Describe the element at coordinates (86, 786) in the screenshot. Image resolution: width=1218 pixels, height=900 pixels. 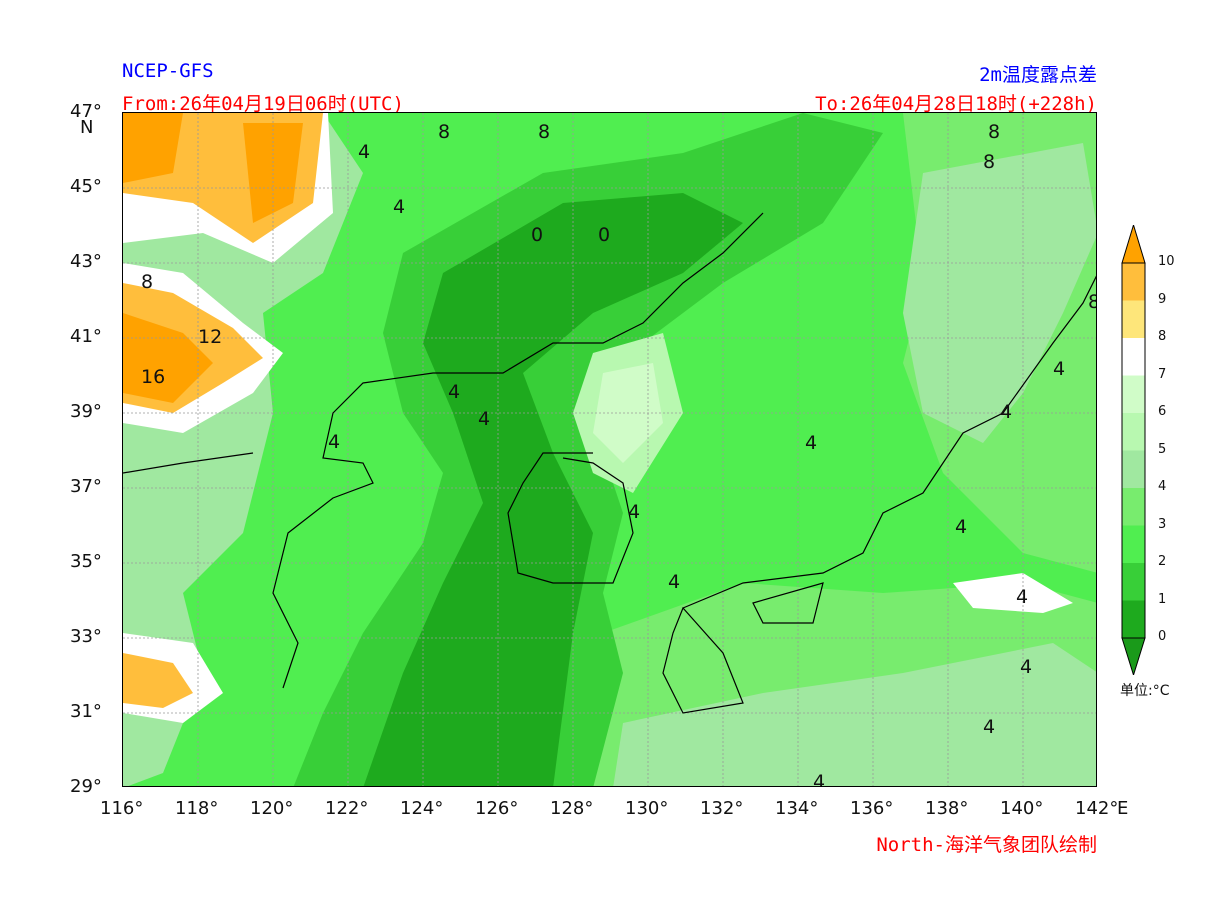
I see `lat-tick-label: 29°` at that location.